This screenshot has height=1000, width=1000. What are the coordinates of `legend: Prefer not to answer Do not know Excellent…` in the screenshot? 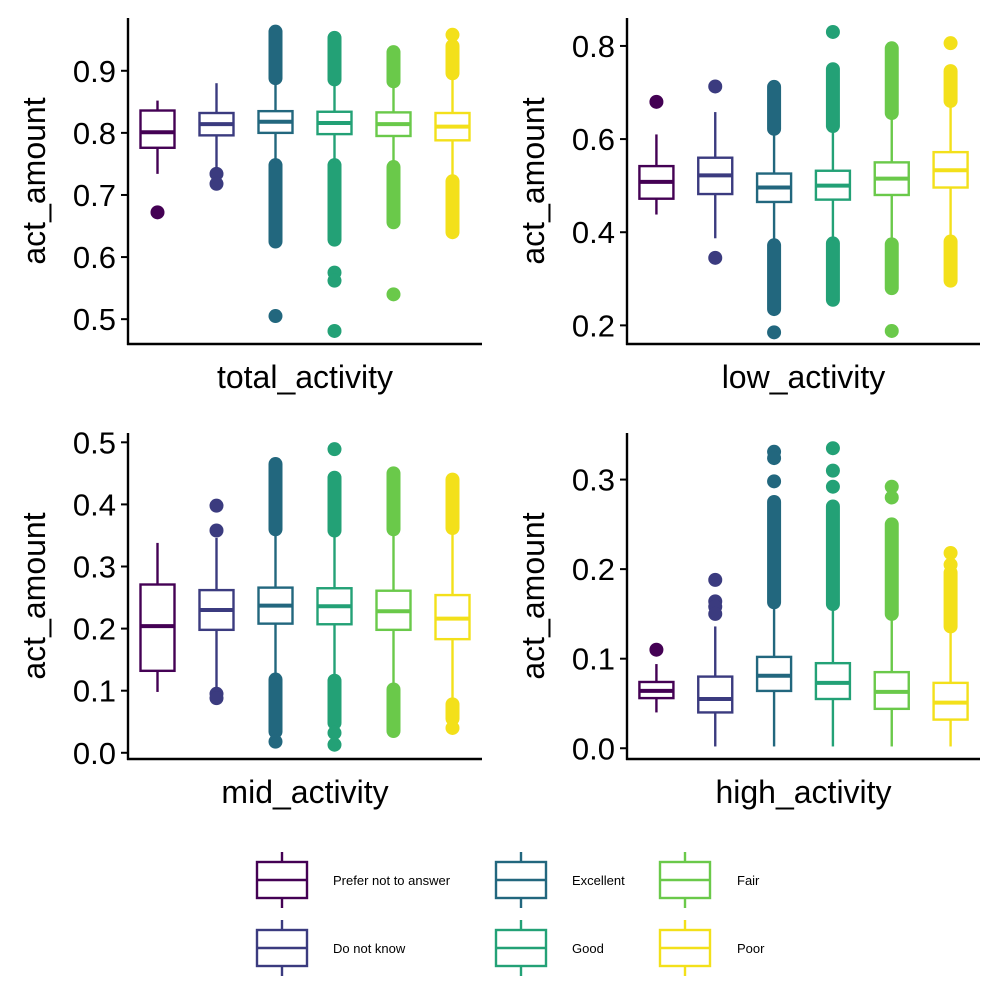 It's located at (510, 914).